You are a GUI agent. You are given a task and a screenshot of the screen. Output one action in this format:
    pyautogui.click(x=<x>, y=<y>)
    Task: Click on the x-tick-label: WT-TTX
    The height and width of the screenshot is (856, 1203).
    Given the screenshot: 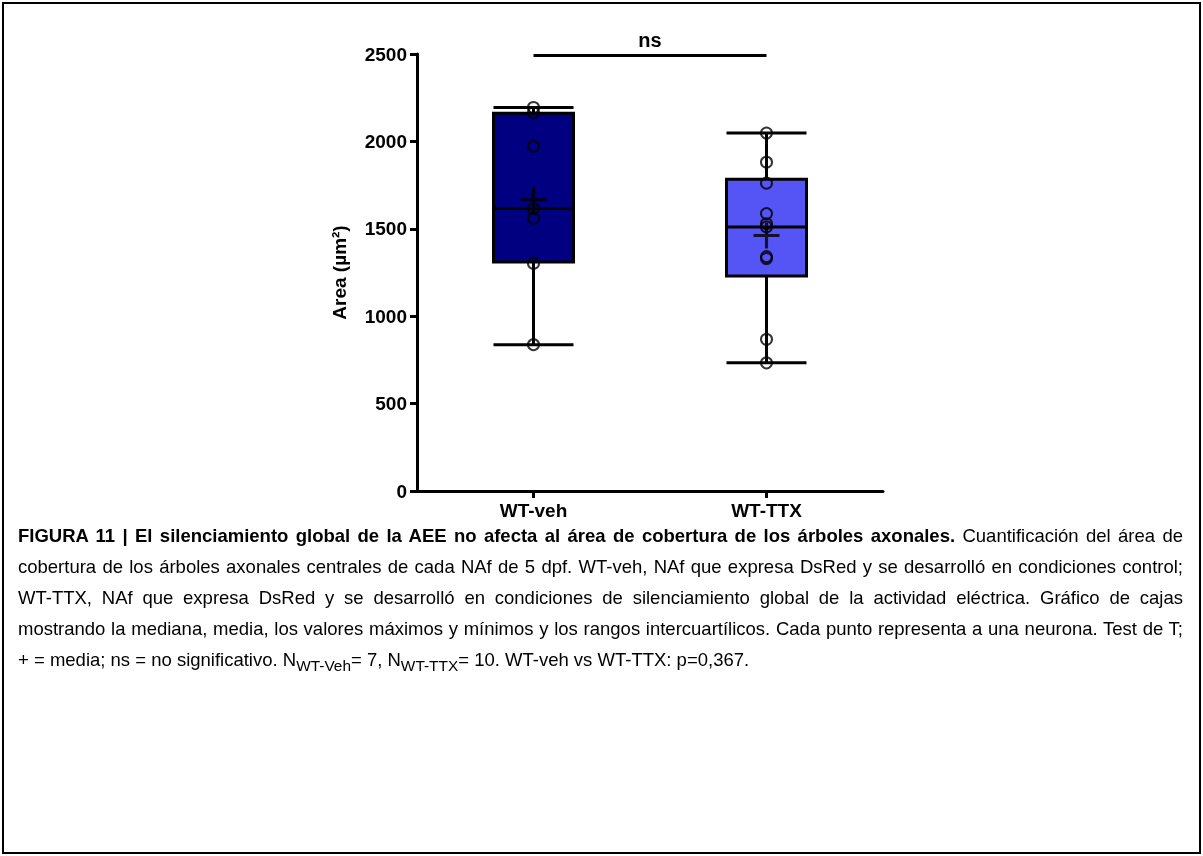 What is the action you would take?
    pyautogui.click(x=767, y=510)
    